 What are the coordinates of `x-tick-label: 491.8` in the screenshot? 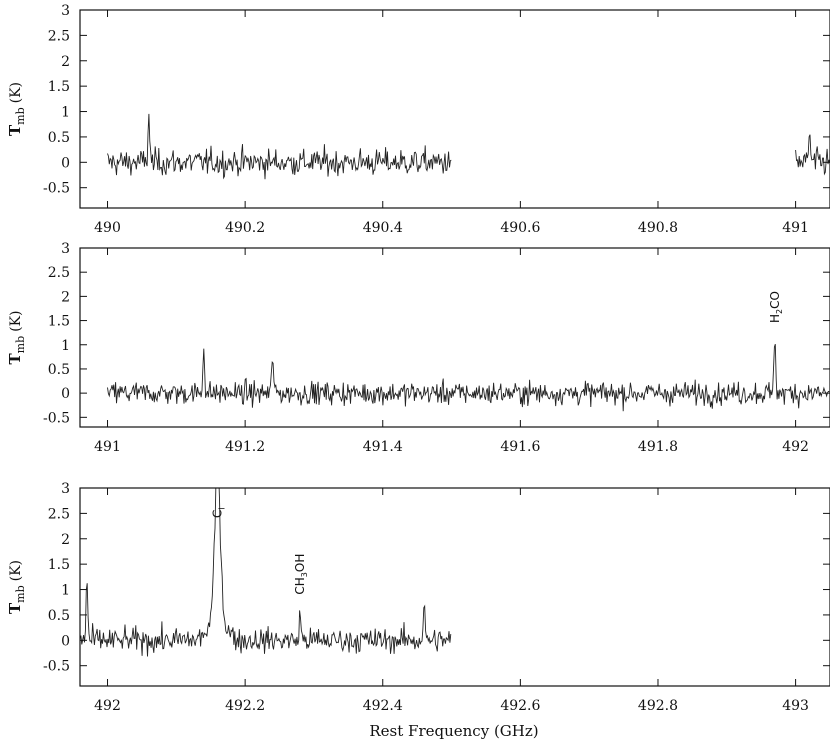 It's located at (658, 447).